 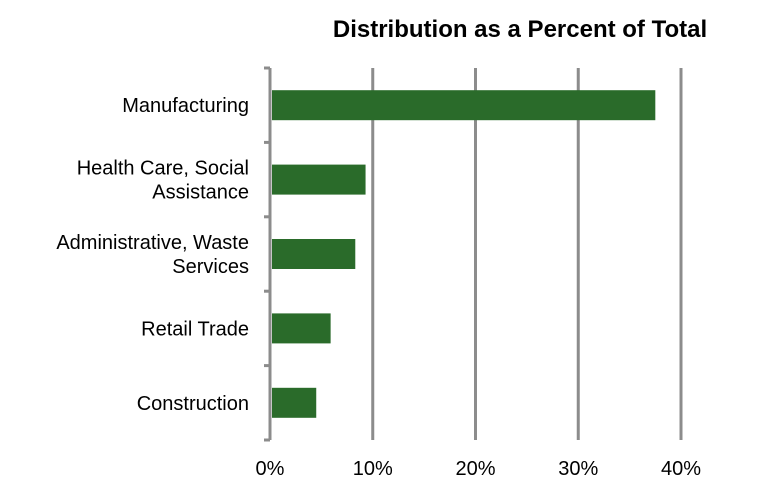 What do you see at coordinates (195, 329) in the screenshot?
I see `category-label: Retail Trade` at bounding box center [195, 329].